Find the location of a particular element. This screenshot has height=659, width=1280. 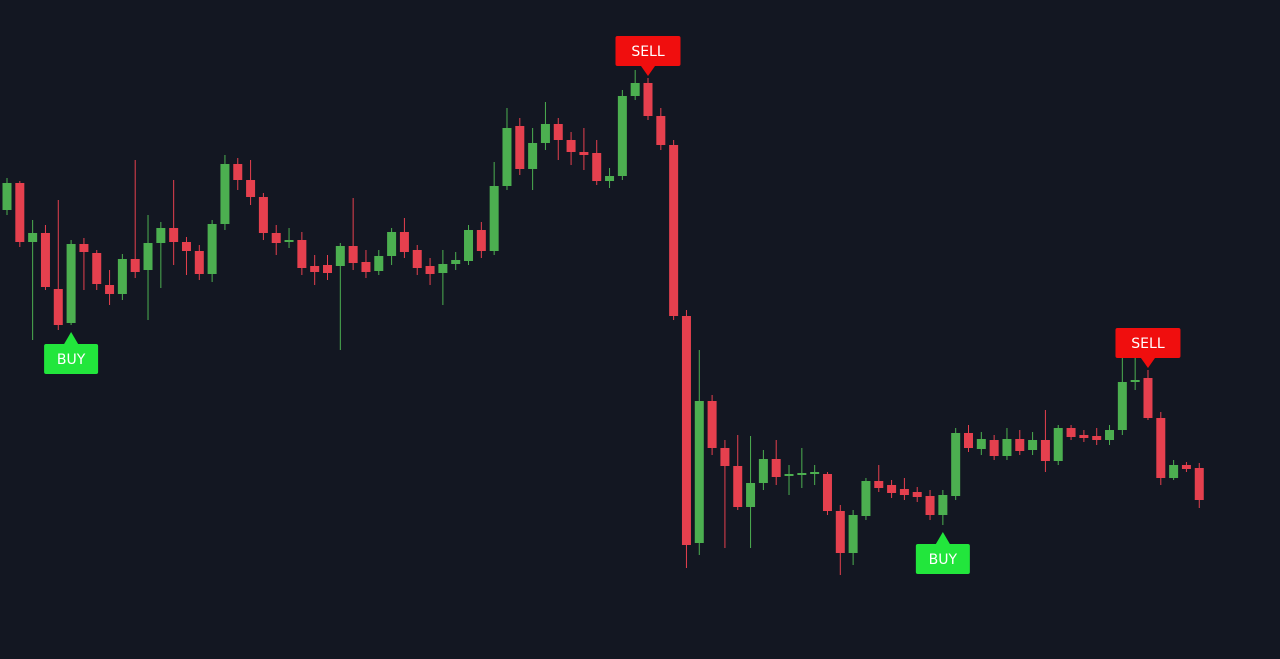

signal-label: BUY is located at coordinates (71, 360).